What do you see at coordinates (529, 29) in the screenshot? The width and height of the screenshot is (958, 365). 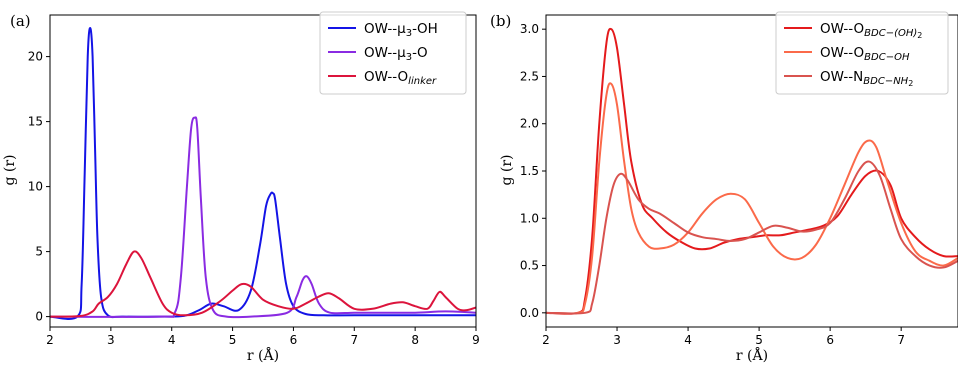 I see `y-tick-label: 3.0` at bounding box center [529, 29].